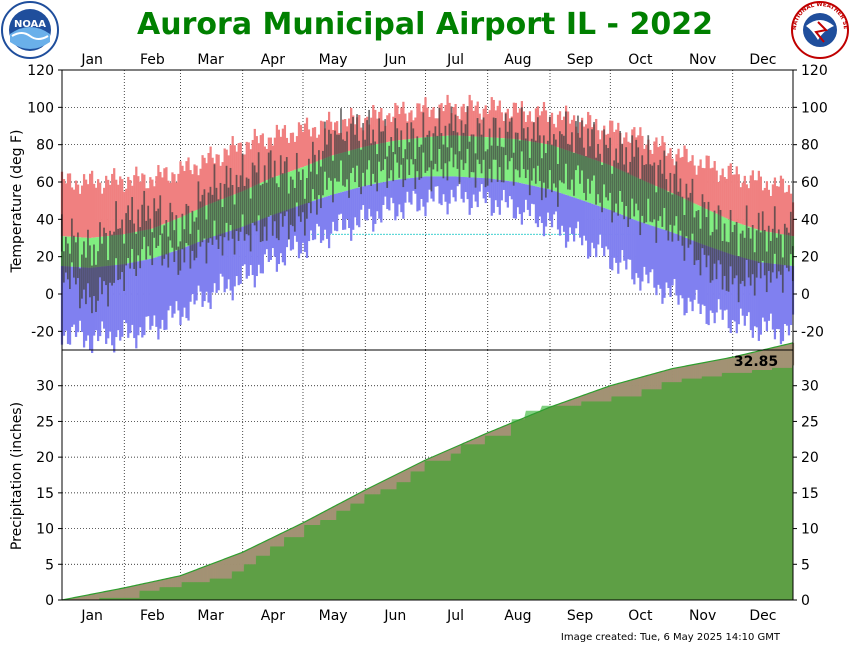 This screenshot has width=850, height=650. Describe the element at coordinates (45, 458) in the screenshot. I see `precip-y-tick-label-left: 20` at that location.